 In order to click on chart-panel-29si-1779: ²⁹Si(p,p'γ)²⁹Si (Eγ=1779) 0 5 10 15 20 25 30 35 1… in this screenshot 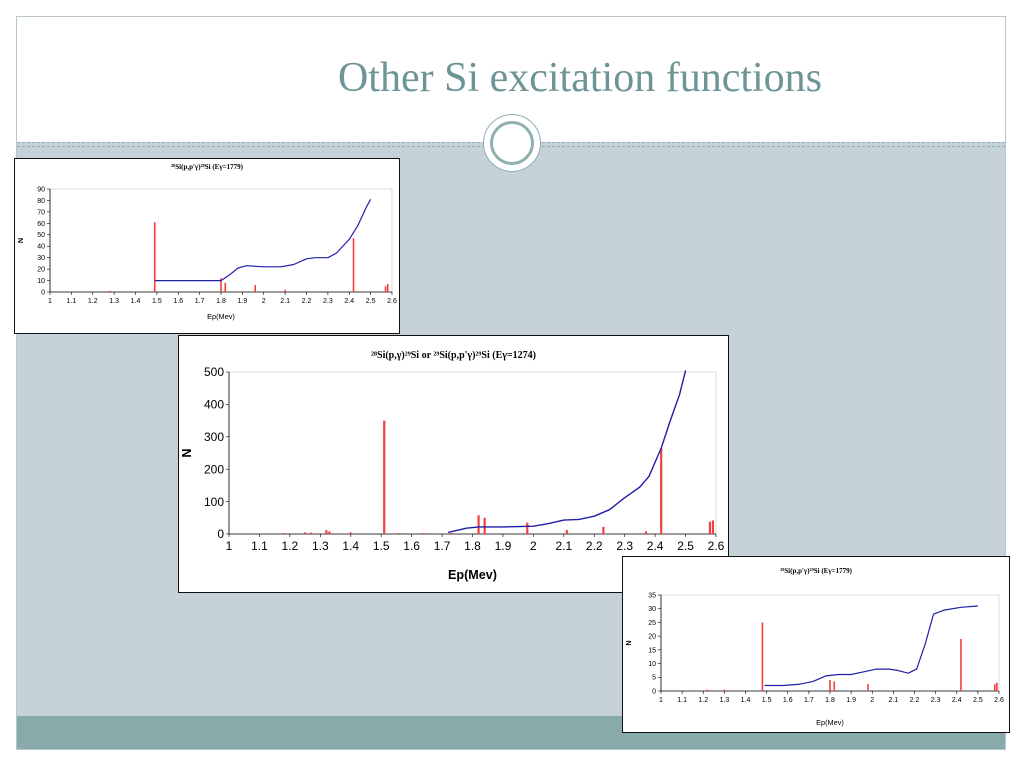, I will do `click(816, 644)`.